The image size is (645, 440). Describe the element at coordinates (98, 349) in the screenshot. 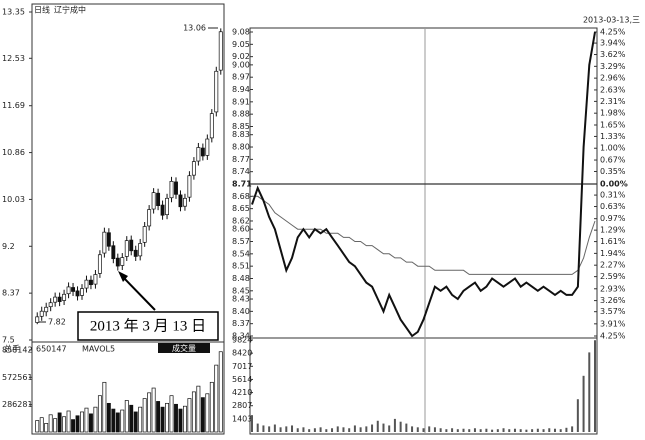

I see `volume-ma: MAVOL5` at that location.